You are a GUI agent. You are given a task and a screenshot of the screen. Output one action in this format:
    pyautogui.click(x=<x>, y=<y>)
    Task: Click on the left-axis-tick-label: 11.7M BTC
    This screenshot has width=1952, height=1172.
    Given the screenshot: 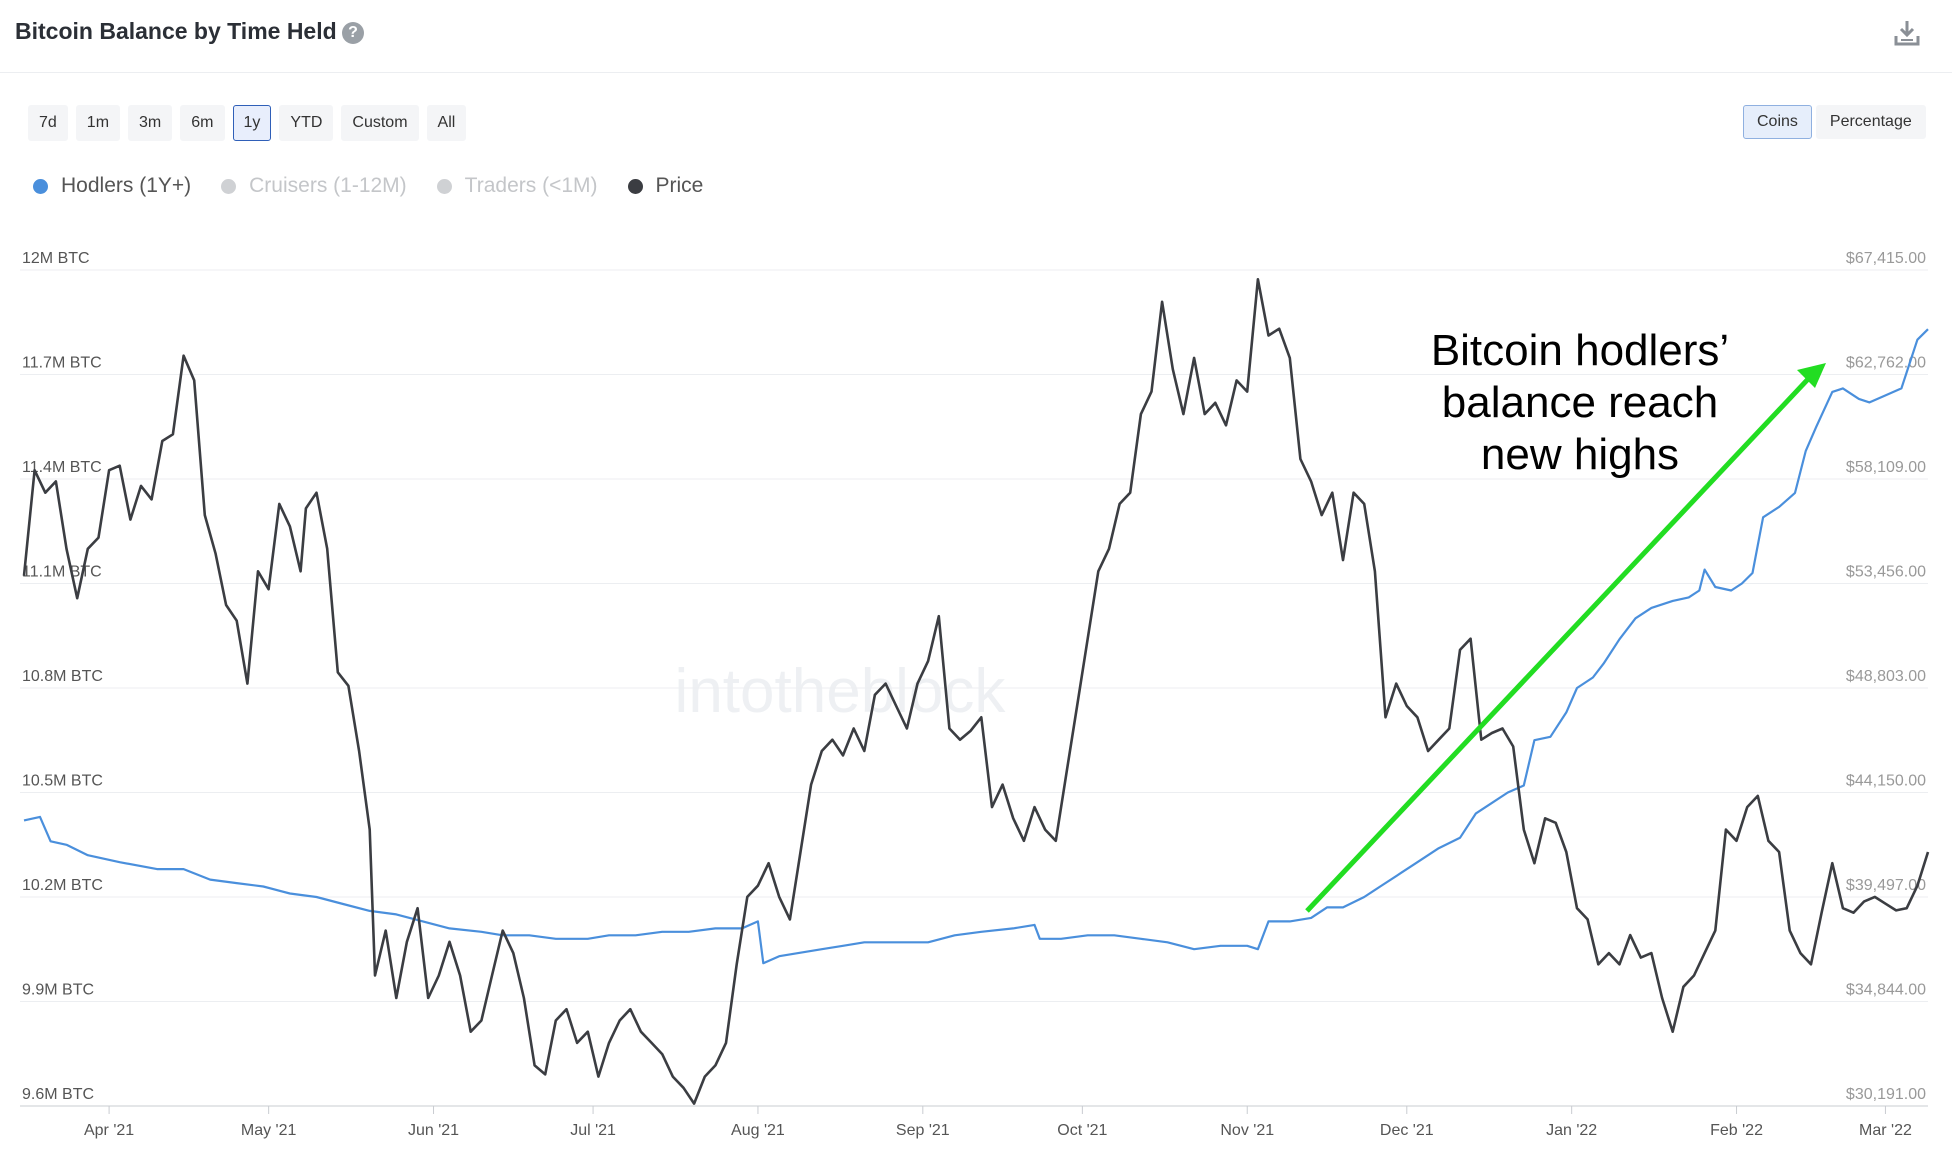 What is the action you would take?
    pyautogui.click(x=62, y=363)
    